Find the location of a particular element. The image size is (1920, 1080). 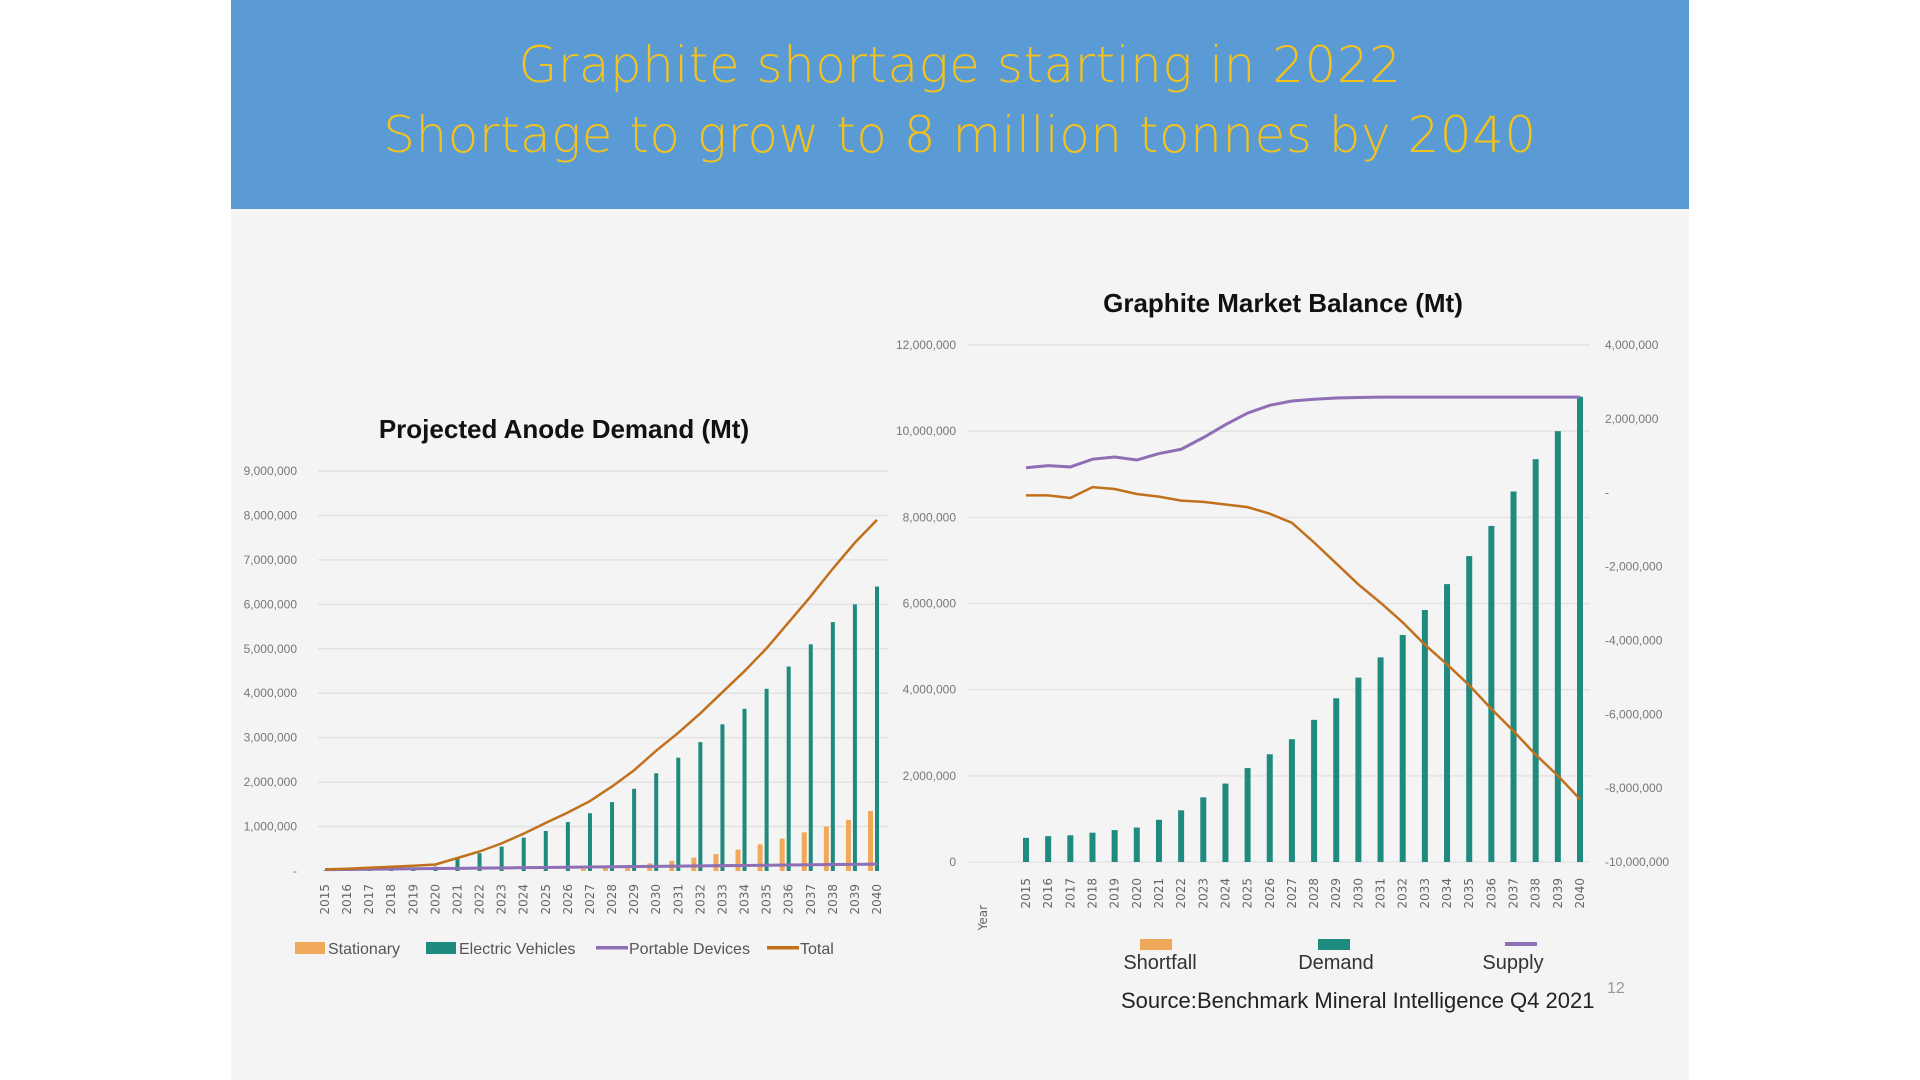

x-tick-label: 2032 is located at coordinates (700, 899).